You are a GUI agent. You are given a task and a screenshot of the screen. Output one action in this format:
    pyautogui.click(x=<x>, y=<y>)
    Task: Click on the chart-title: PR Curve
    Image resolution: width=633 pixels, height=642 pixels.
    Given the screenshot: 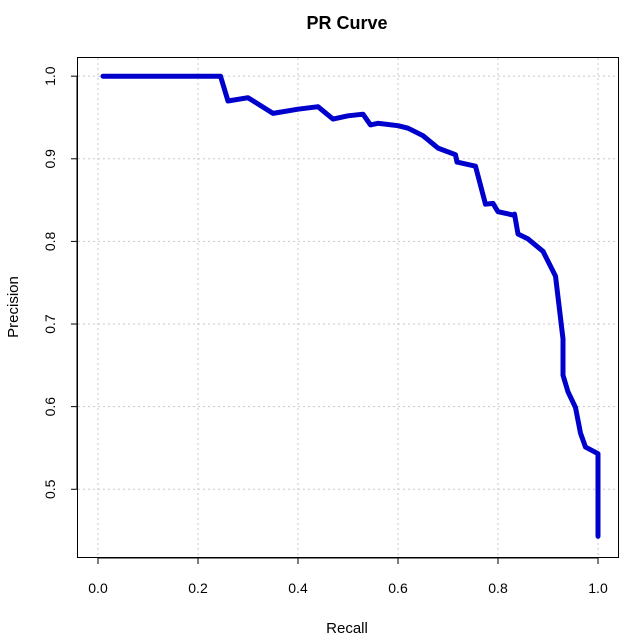 What is the action you would take?
    pyautogui.click(x=346, y=23)
    